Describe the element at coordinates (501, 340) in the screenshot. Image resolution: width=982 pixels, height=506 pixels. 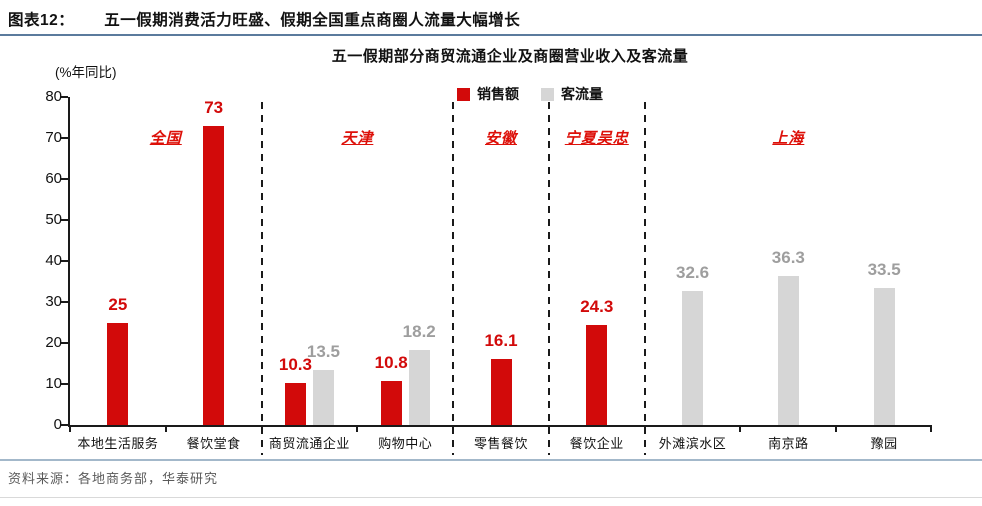
I see `bar-value-label: 16.1` at that location.